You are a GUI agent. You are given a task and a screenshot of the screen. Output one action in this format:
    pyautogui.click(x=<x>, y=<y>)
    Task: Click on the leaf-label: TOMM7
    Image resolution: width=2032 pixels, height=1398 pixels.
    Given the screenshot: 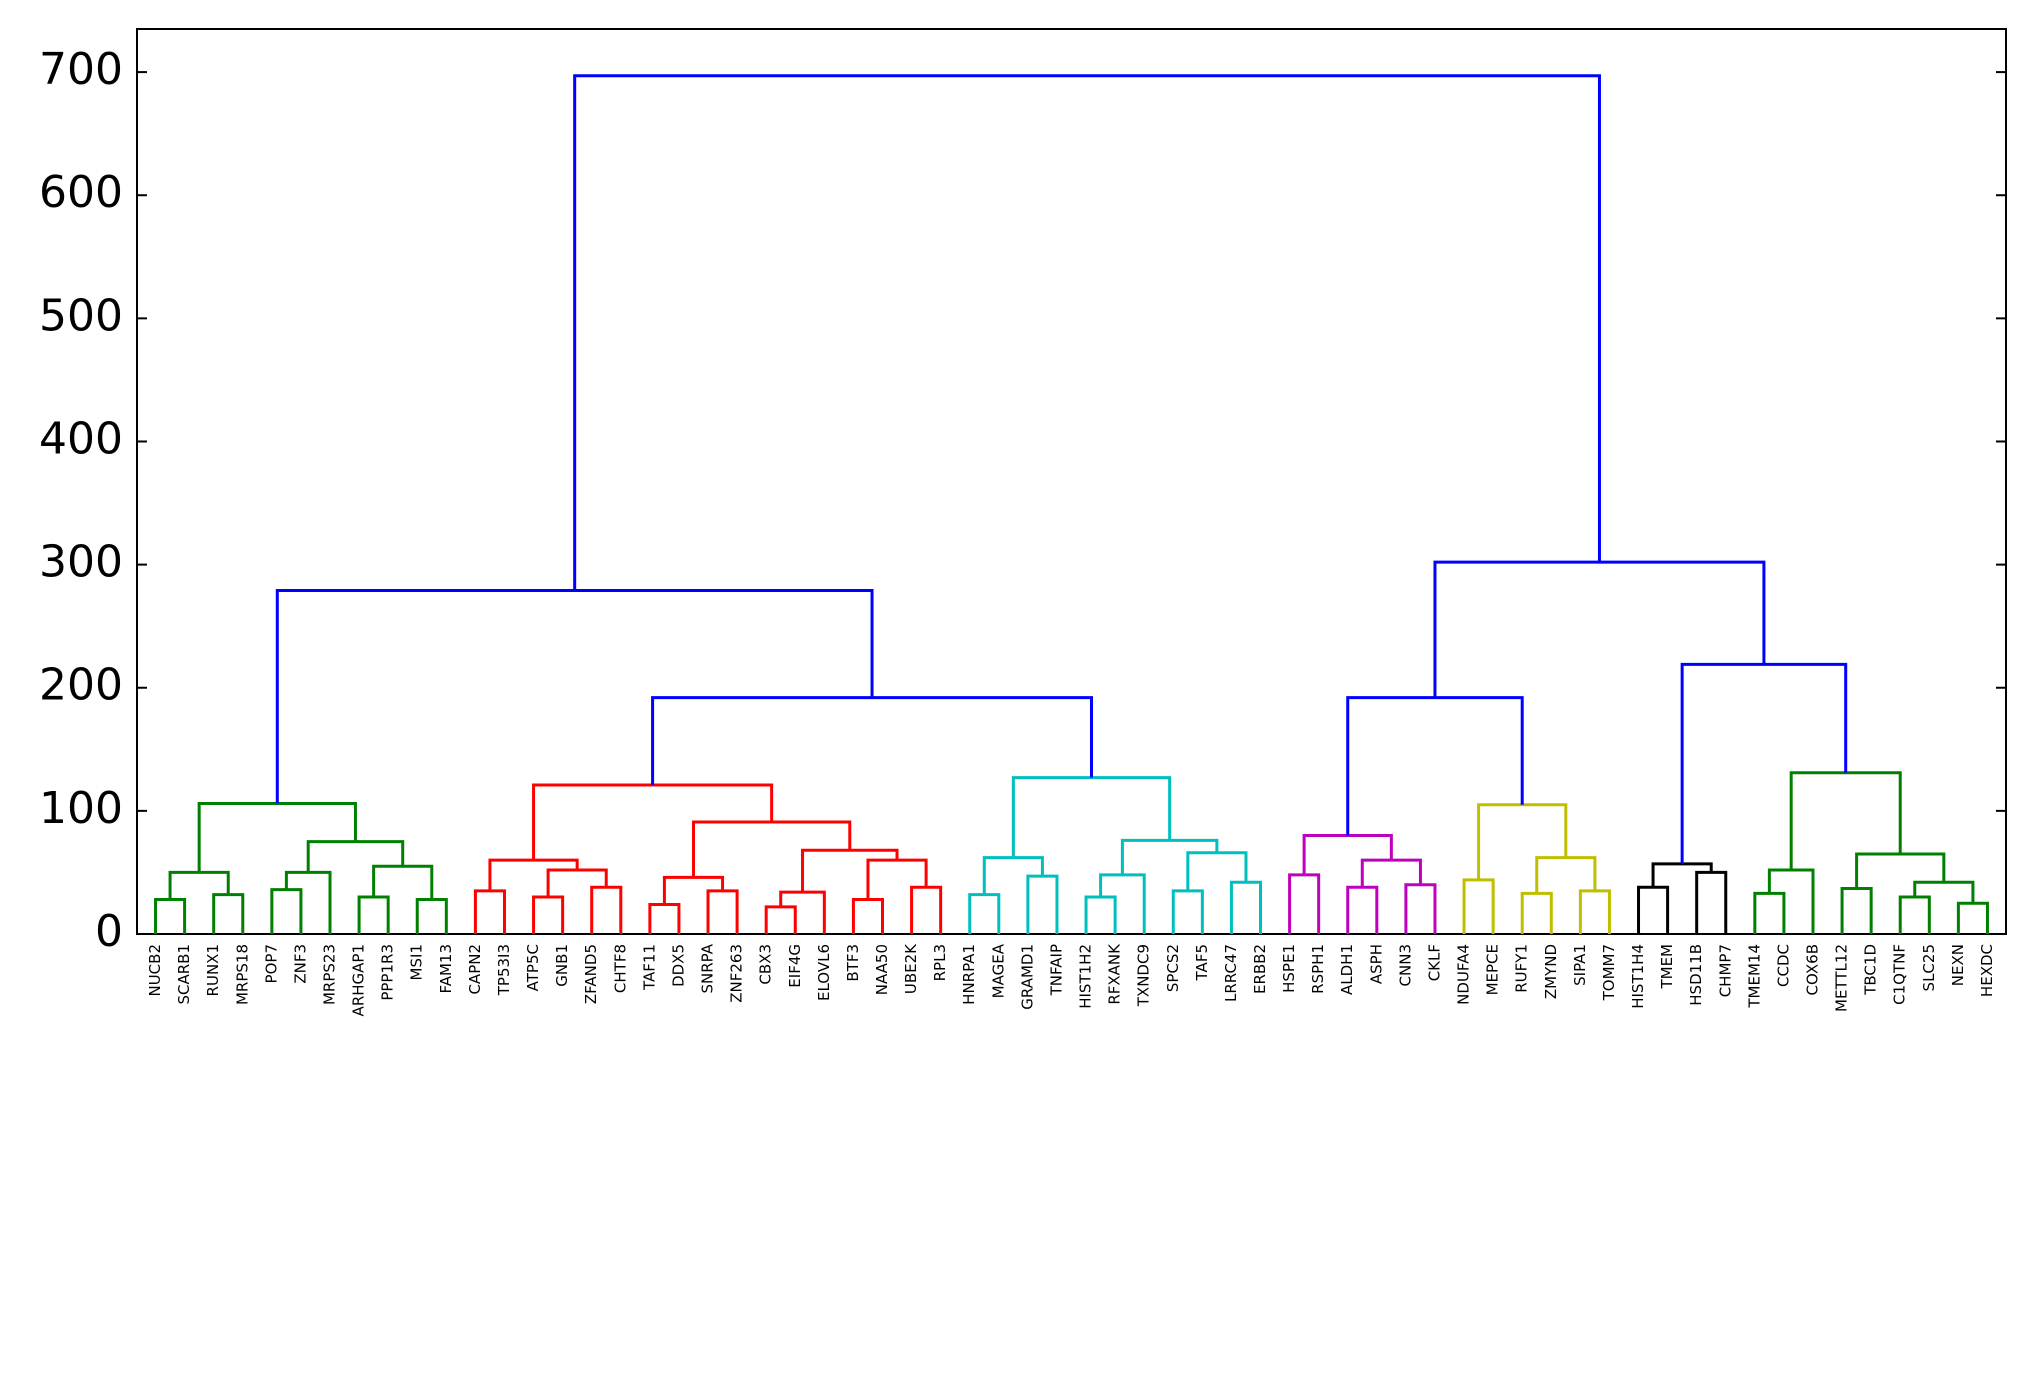 What is the action you would take?
    pyautogui.click(x=1609, y=972)
    